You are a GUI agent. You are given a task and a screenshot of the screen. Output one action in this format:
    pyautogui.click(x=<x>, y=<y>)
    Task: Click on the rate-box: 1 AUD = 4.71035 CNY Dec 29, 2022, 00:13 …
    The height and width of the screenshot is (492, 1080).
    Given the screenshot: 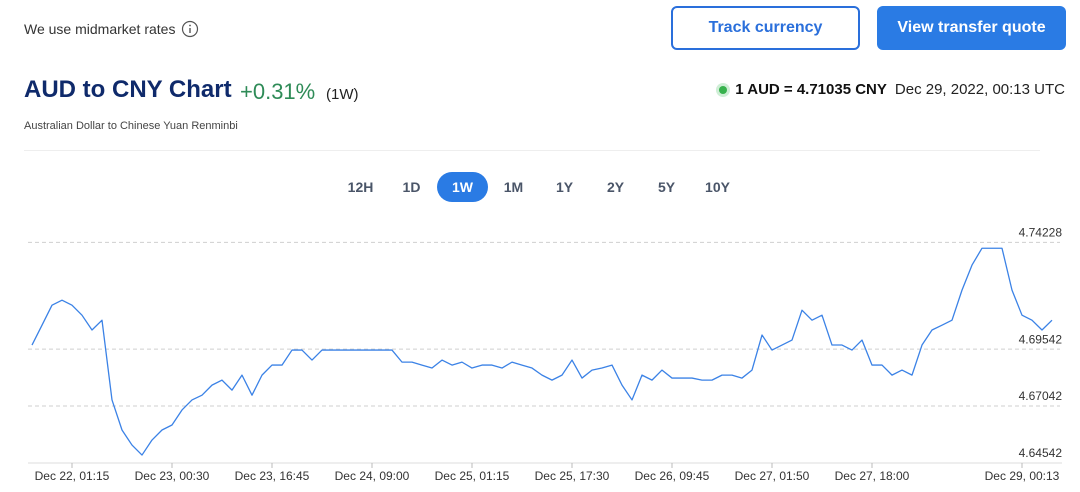 What is the action you would take?
    pyautogui.click(x=892, y=89)
    